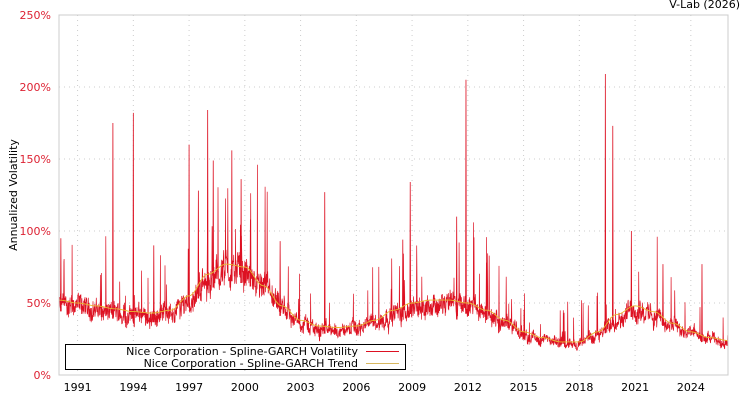 The width and height of the screenshot is (750, 400). Describe the element at coordinates (35, 231) in the screenshot. I see `y-tick-label: 100%` at that location.